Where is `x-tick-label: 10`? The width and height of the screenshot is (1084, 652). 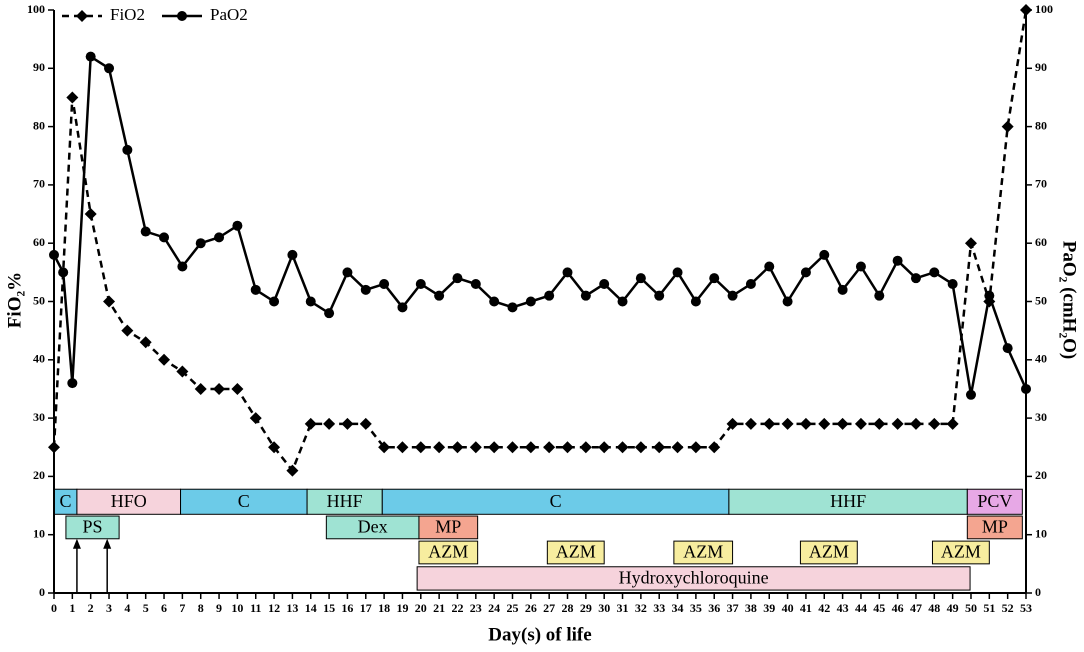
x-tick-label: 10 is located at coordinates (237, 608).